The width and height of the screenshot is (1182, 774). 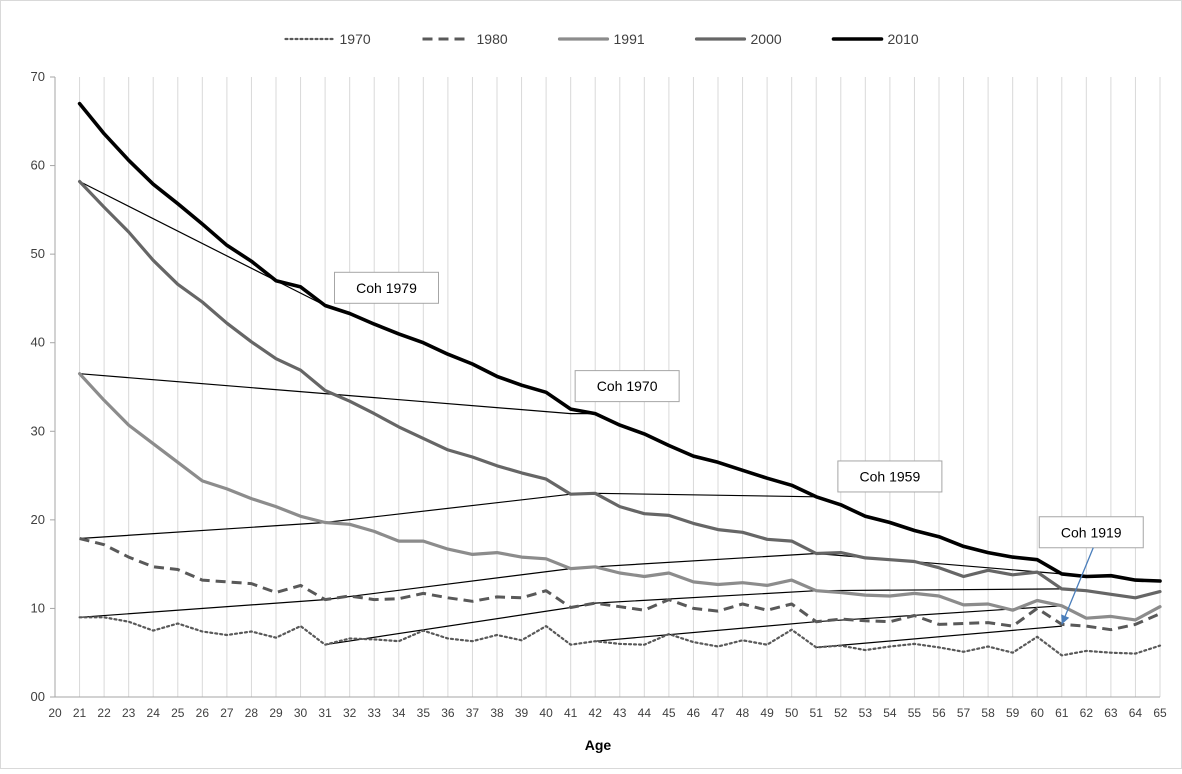 What do you see at coordinates (645, 713) in the screenshot?
I see `x-tick-label-44: 44` at bounding box center [645, 713].